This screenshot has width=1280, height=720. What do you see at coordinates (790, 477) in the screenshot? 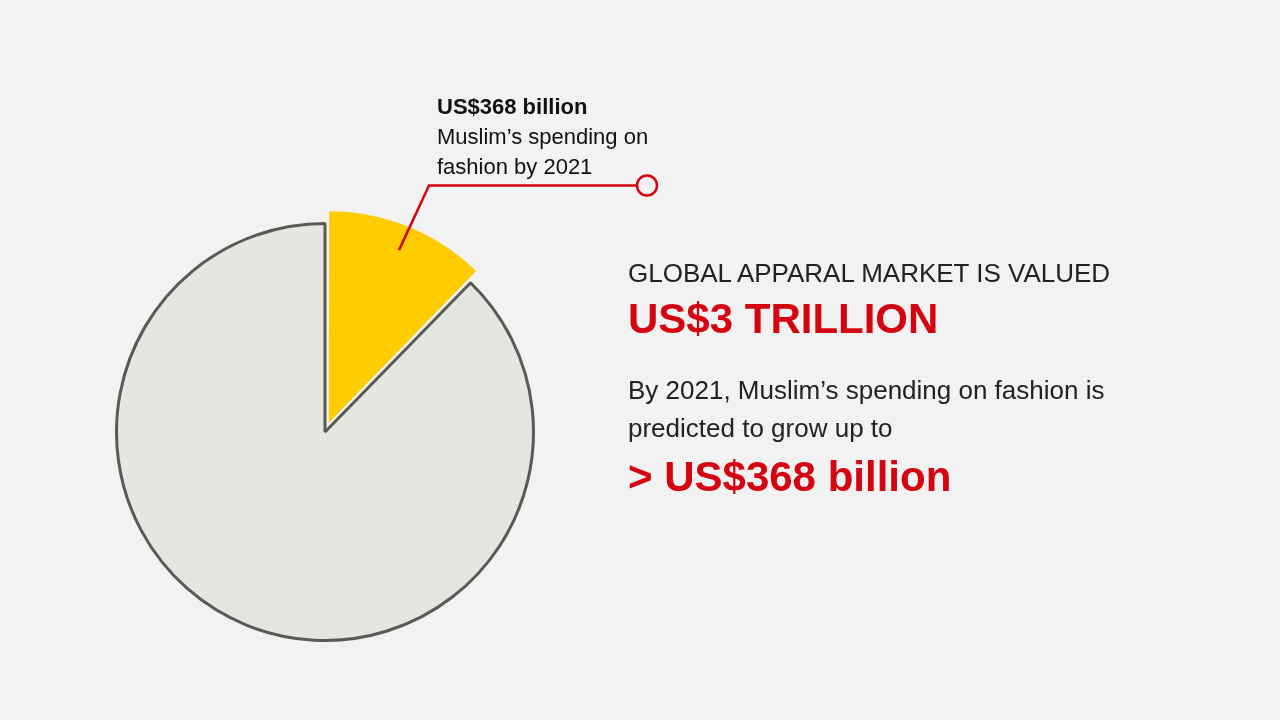
I see `text: > US$368 billion` at bounding box center [790, 477].